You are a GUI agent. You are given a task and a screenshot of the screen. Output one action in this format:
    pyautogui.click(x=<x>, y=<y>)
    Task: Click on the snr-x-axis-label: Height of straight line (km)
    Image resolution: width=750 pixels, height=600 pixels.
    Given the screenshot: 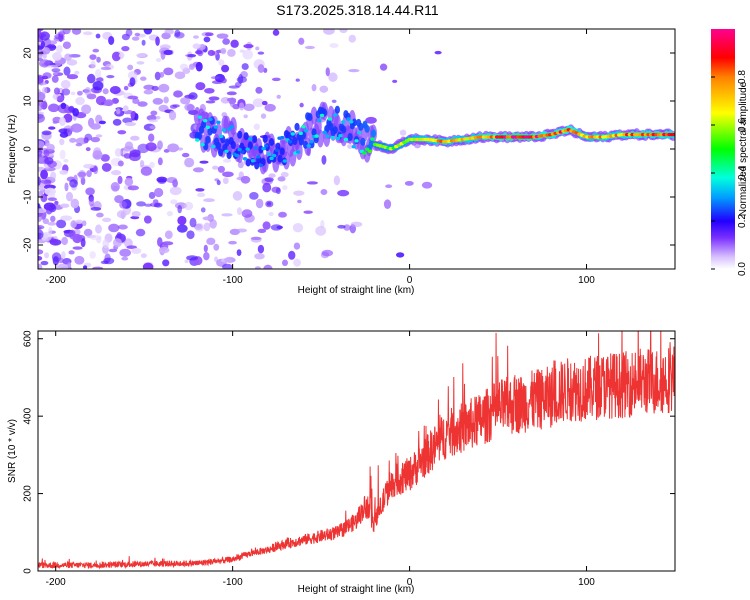 What is the action you would take?
    pyautogui.click(x=356, y=589)
    